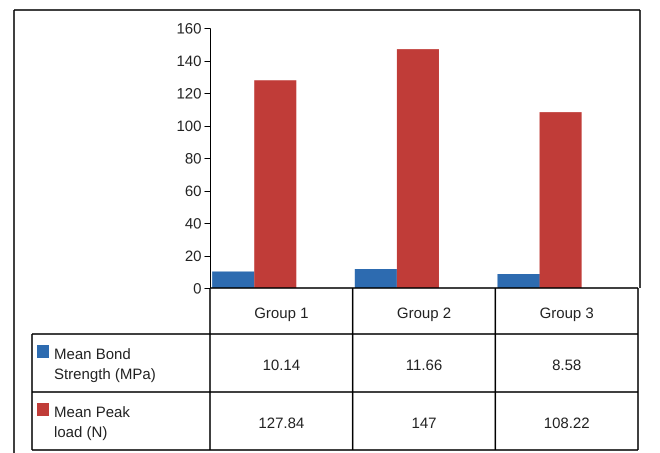 This screenshot has height=453, width=660. What do you see at coordinates (193, 256) in the screenshot?
I see `y-tick-label: 20` at bounding box center [193, 256].